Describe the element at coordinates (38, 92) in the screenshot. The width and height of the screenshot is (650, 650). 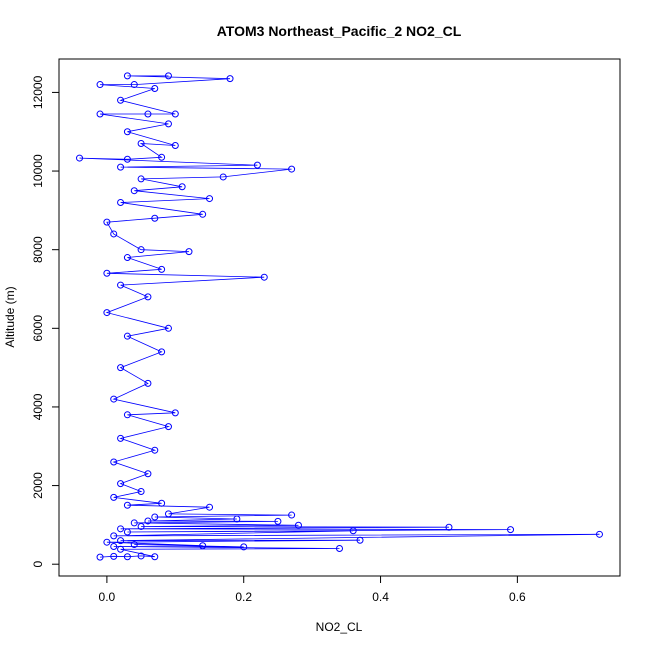
I see `y-tick-label: 12000` at that location.